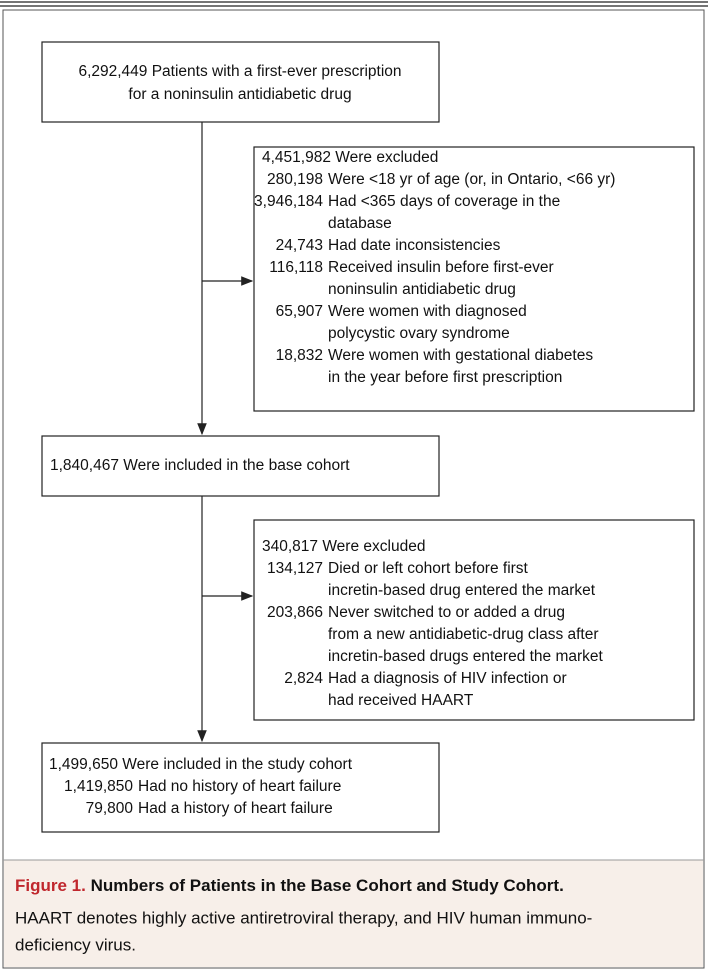 This screenshot has height=973, width=708. I want to click on item-text: in the year before first prescription, so click(445, 377).